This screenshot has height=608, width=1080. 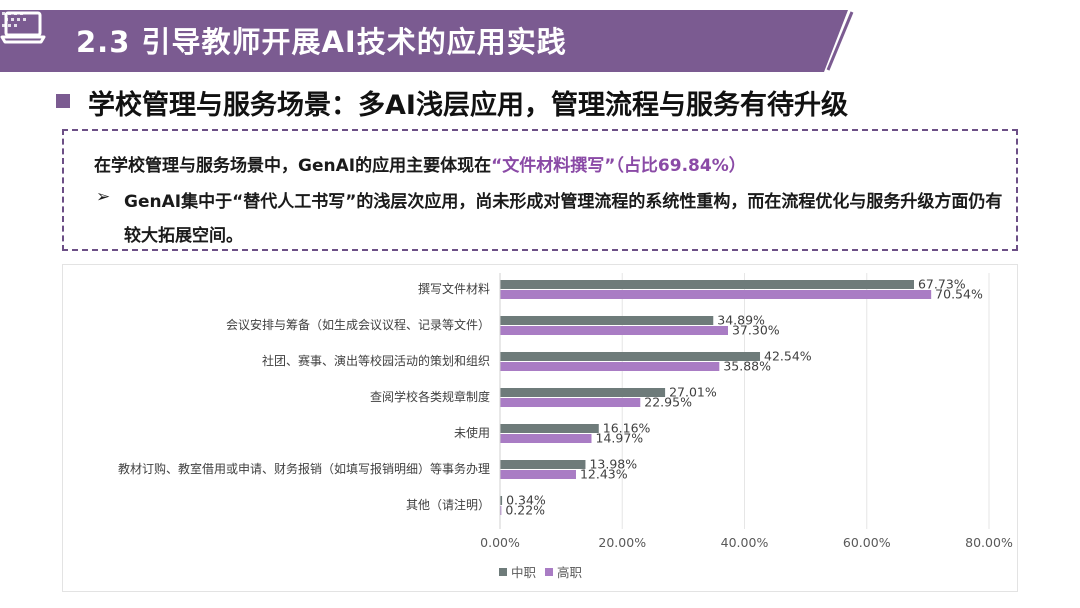 What do you see at coordinates (693, 392) in the screenshot?
I see `data-label: 27.01%` at bounding box center [693, 392].